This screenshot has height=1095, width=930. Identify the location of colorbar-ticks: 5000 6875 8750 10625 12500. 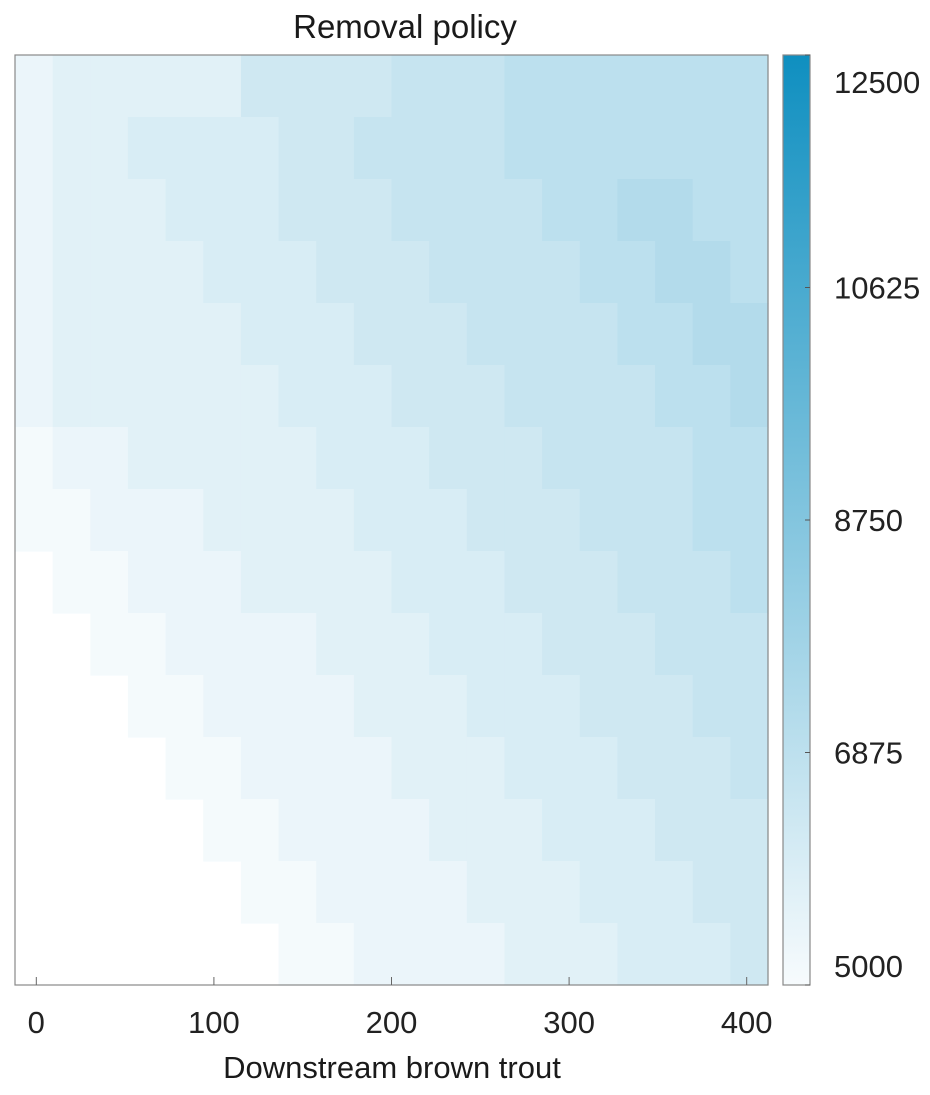
(862, 520).